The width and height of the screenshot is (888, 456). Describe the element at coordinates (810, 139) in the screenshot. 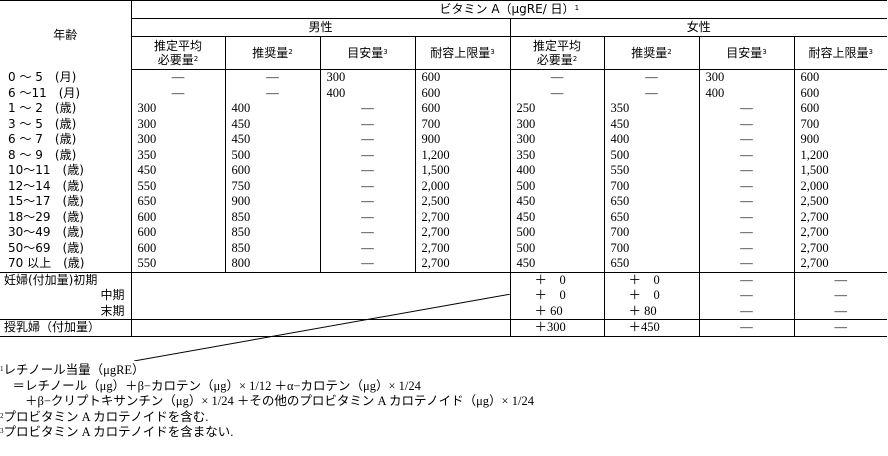

I see `female-value-cell: 900` at that location.